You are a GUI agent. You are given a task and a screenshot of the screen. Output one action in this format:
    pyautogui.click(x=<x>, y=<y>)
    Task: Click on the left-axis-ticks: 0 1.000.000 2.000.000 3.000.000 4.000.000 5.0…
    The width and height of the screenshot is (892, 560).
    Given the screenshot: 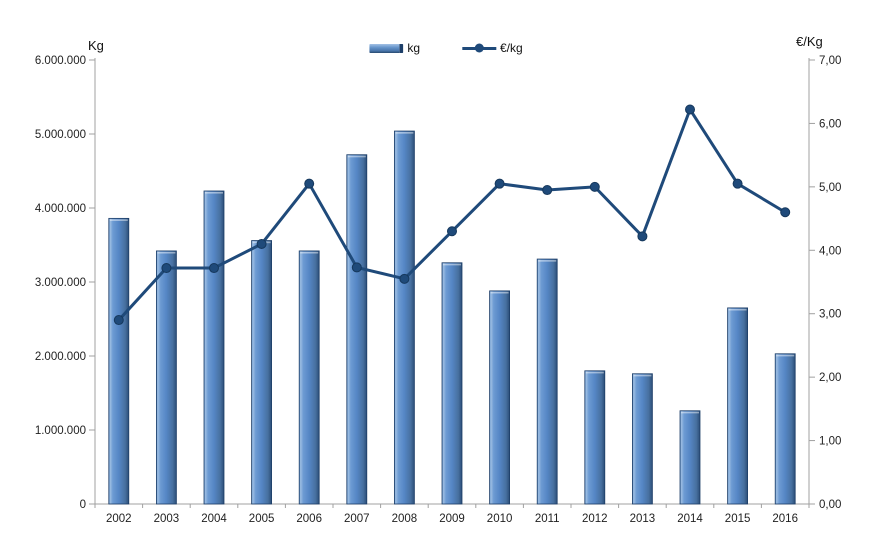 What is the action you would take?
    pyautogui.click(x=65, y=283)
    